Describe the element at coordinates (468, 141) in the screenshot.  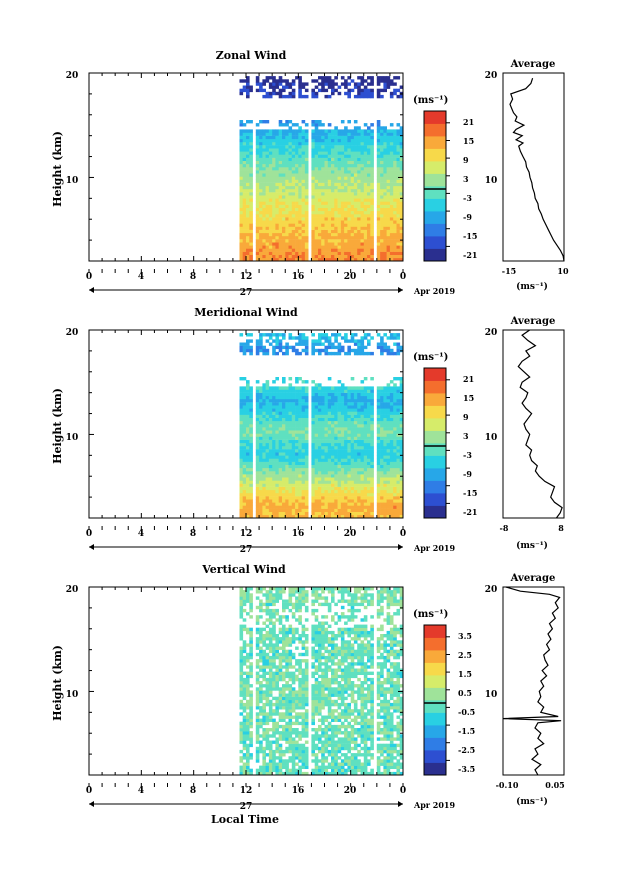
I see `colorbar-tick: 15` at that location.